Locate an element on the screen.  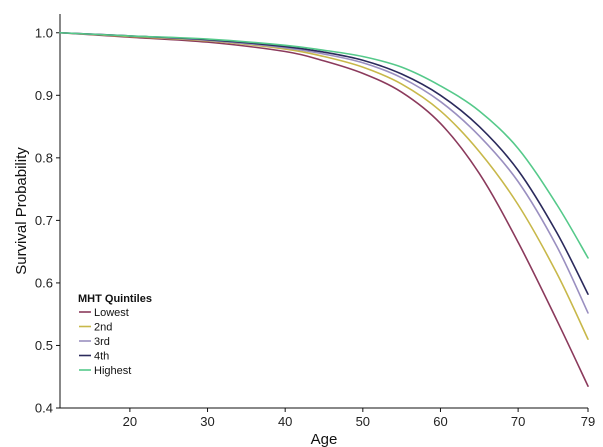
legend-label-3rd: 3rd is located at coordinates (102, 342).